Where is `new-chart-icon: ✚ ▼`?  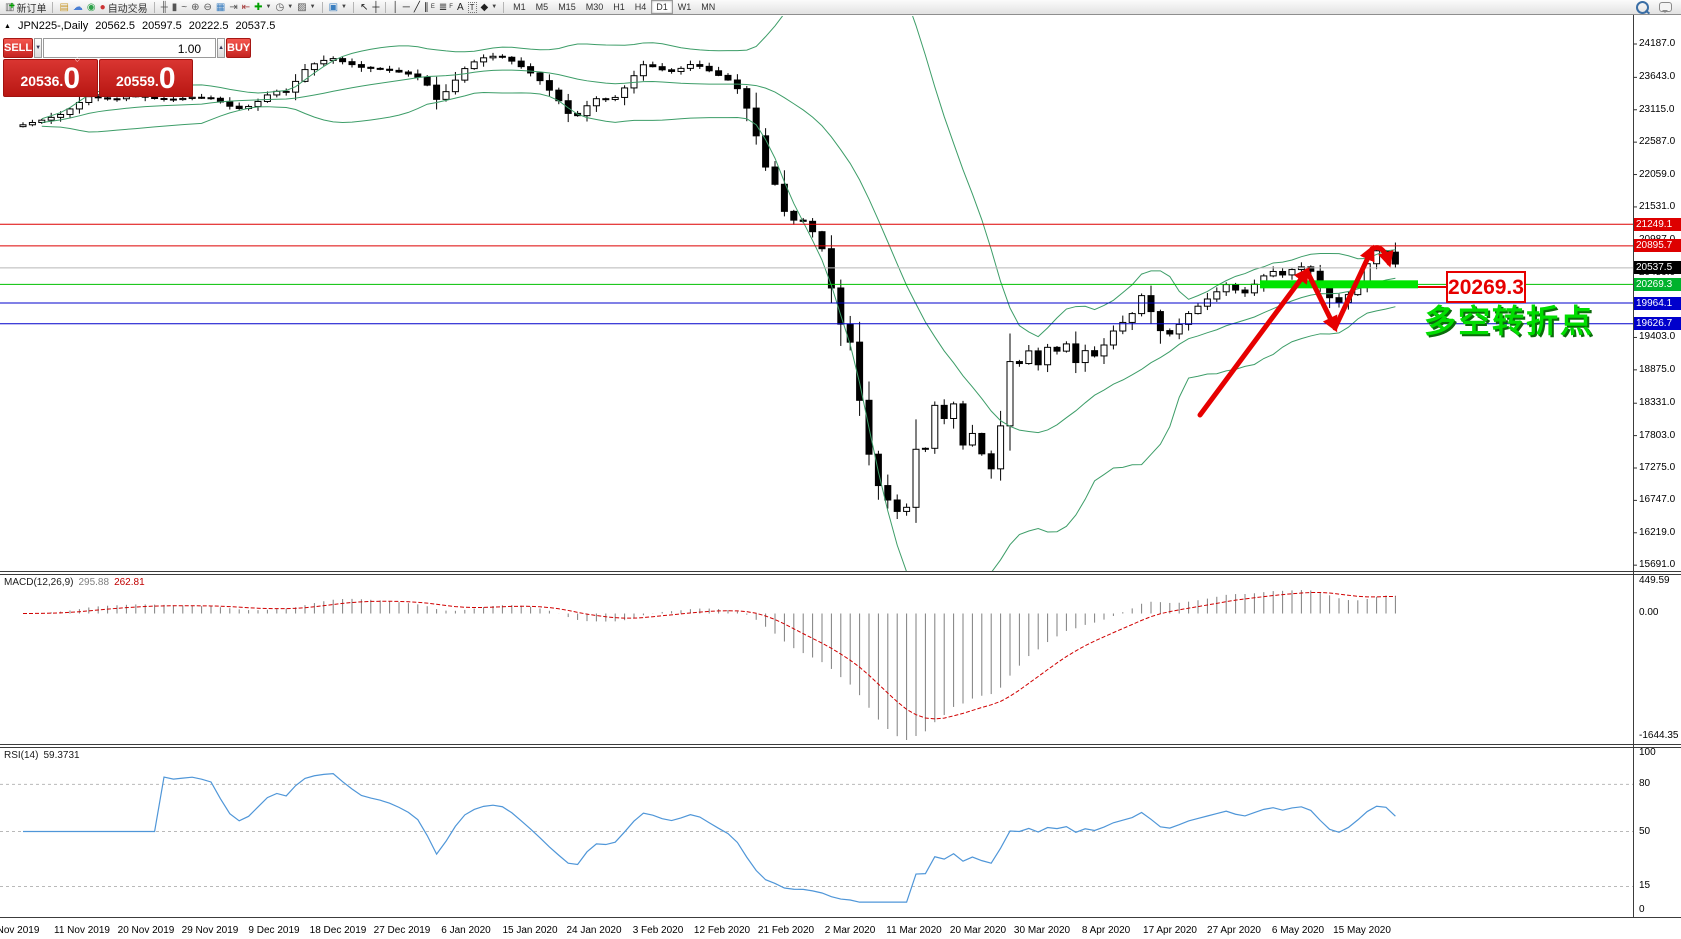
new-chart-icon: ✚ ▼ is located at coordinates (263, 7).